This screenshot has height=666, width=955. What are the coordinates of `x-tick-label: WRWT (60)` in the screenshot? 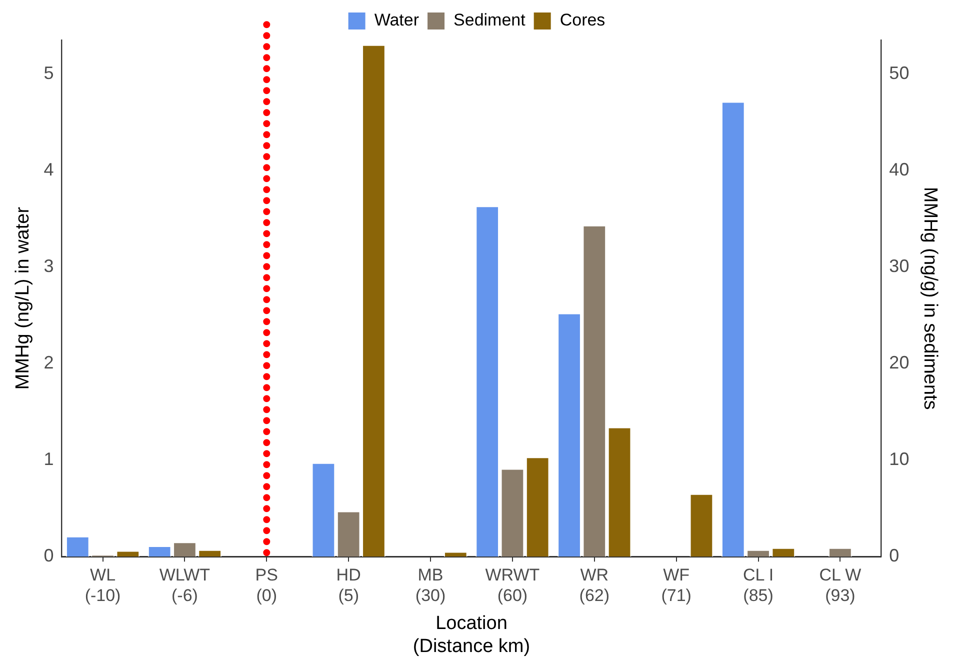 It's located at (512, 585).